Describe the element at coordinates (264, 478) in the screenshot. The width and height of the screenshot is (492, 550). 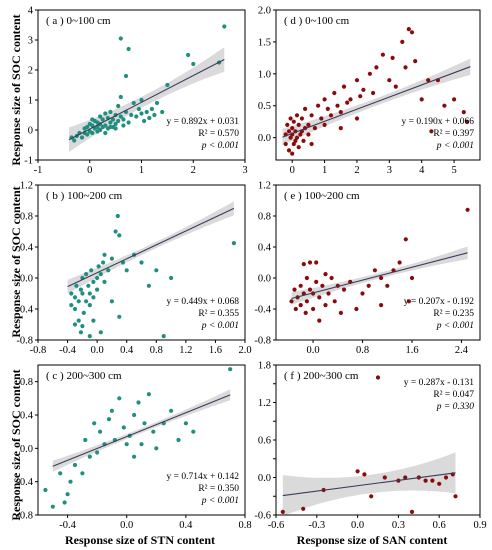
I see `y-tick-label-f-2: 0.0` at that location.